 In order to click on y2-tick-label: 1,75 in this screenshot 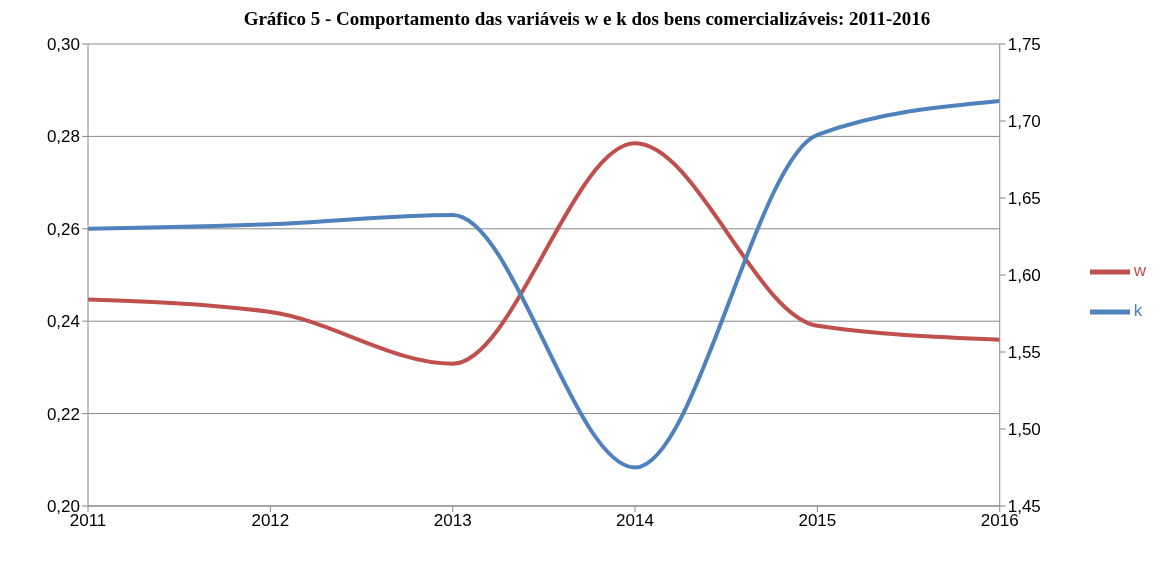, I will do `click(1024, 45)`.